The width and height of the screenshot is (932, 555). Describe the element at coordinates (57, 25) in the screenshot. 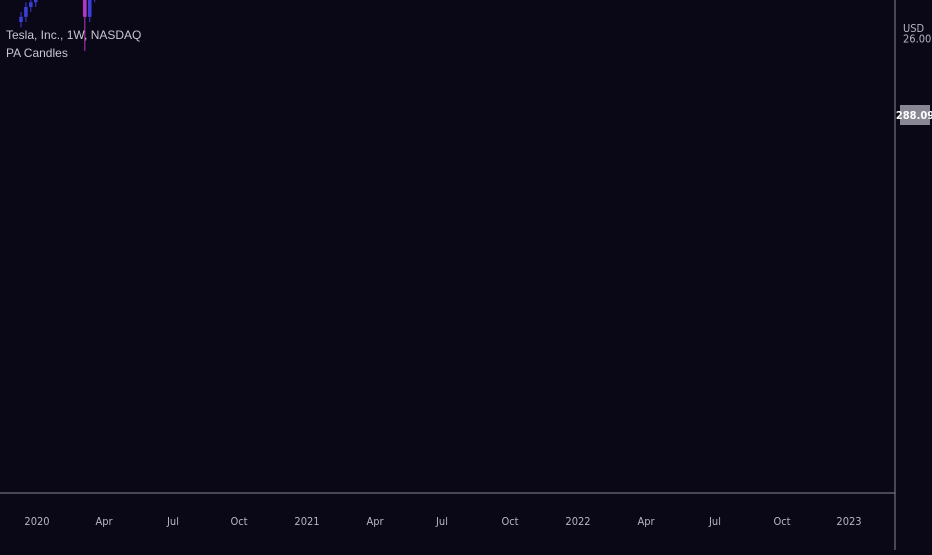

I see `candles-layer` at that location.